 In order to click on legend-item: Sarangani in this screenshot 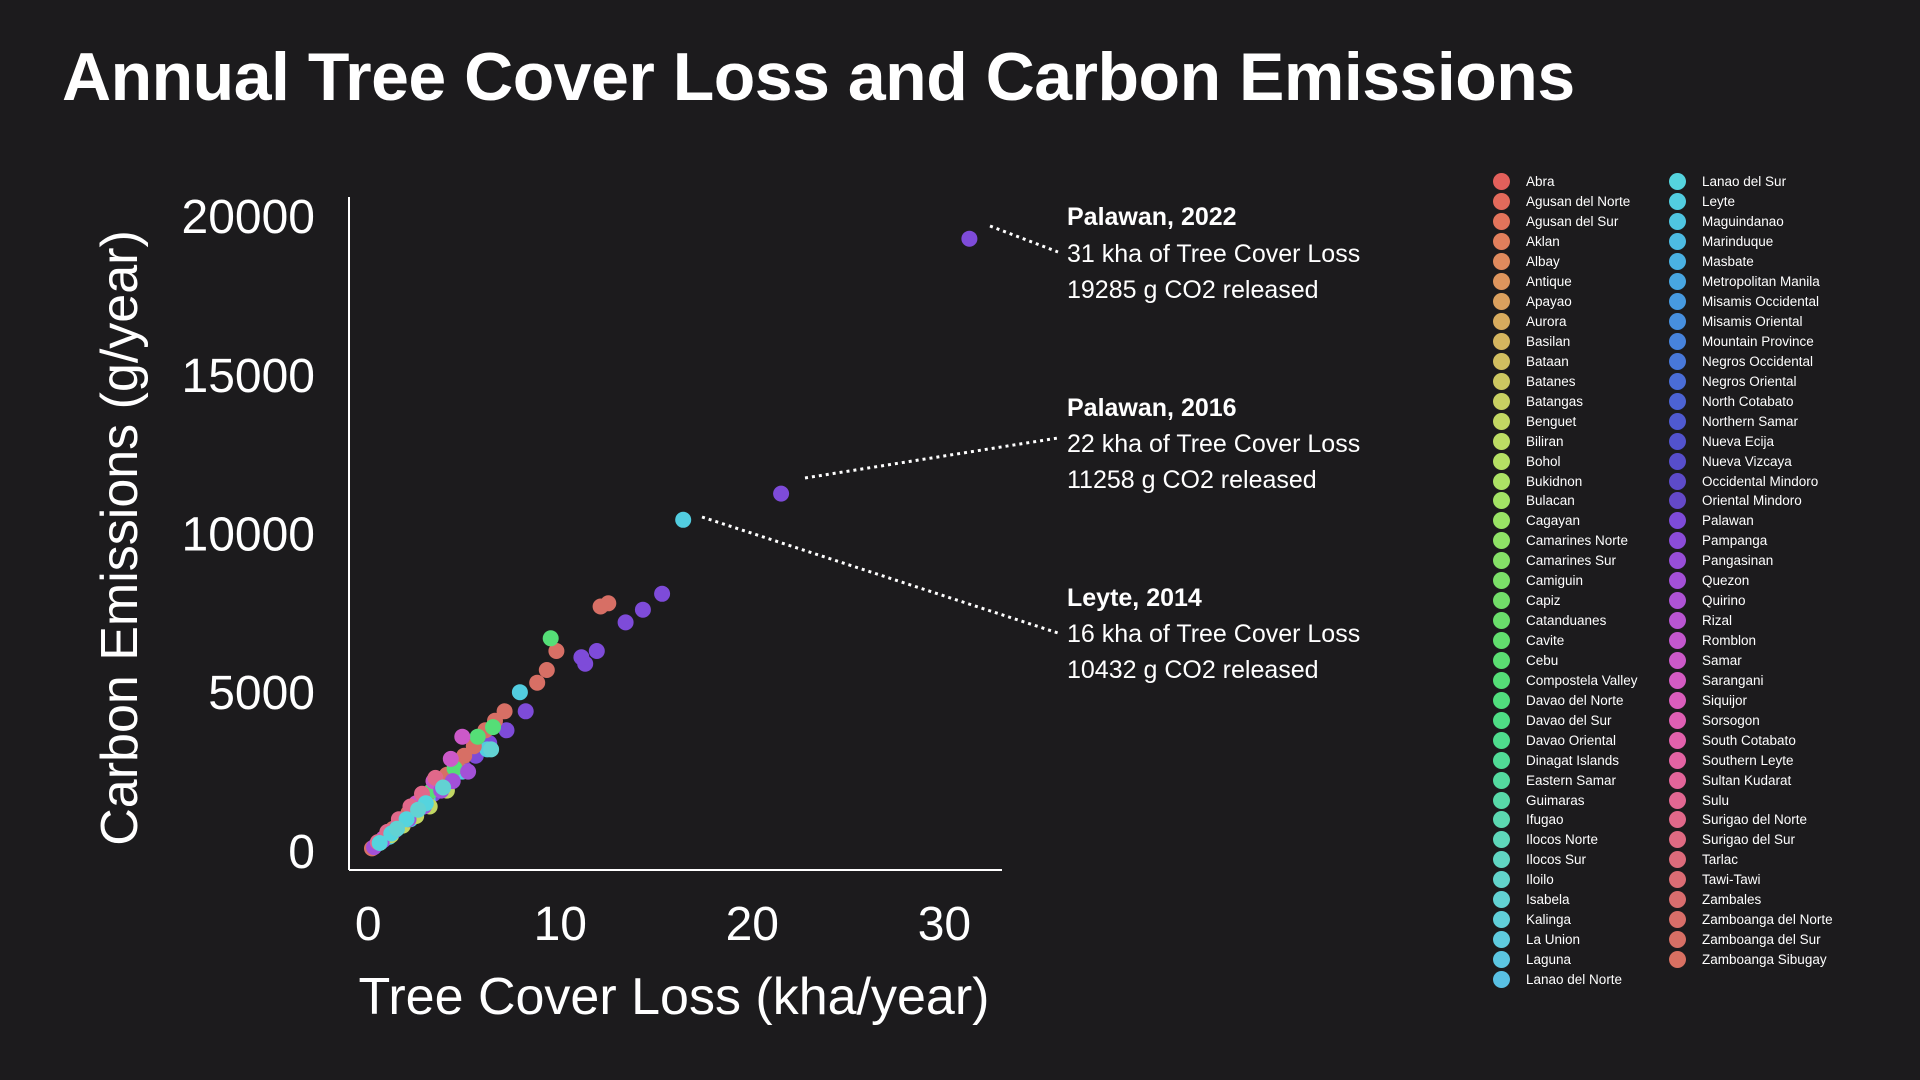, I will do `click(1751, 680)`.